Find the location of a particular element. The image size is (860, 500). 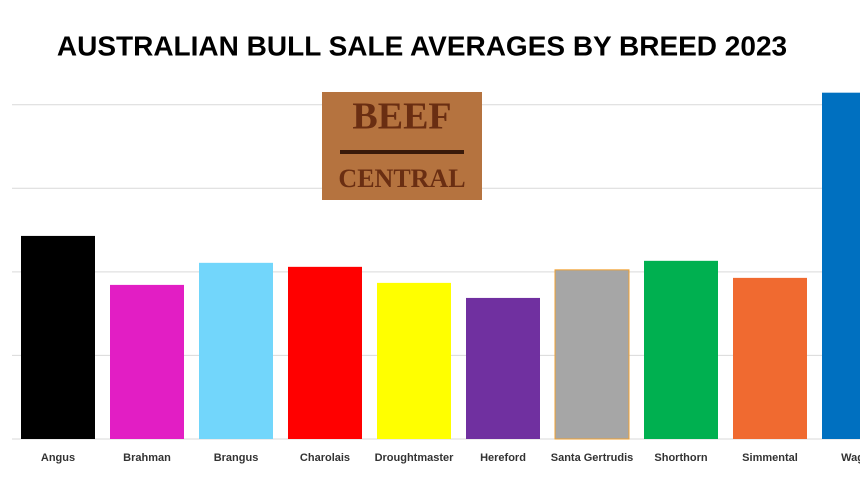

logo-text: CENTRAL is located at coordinates (401, 178).